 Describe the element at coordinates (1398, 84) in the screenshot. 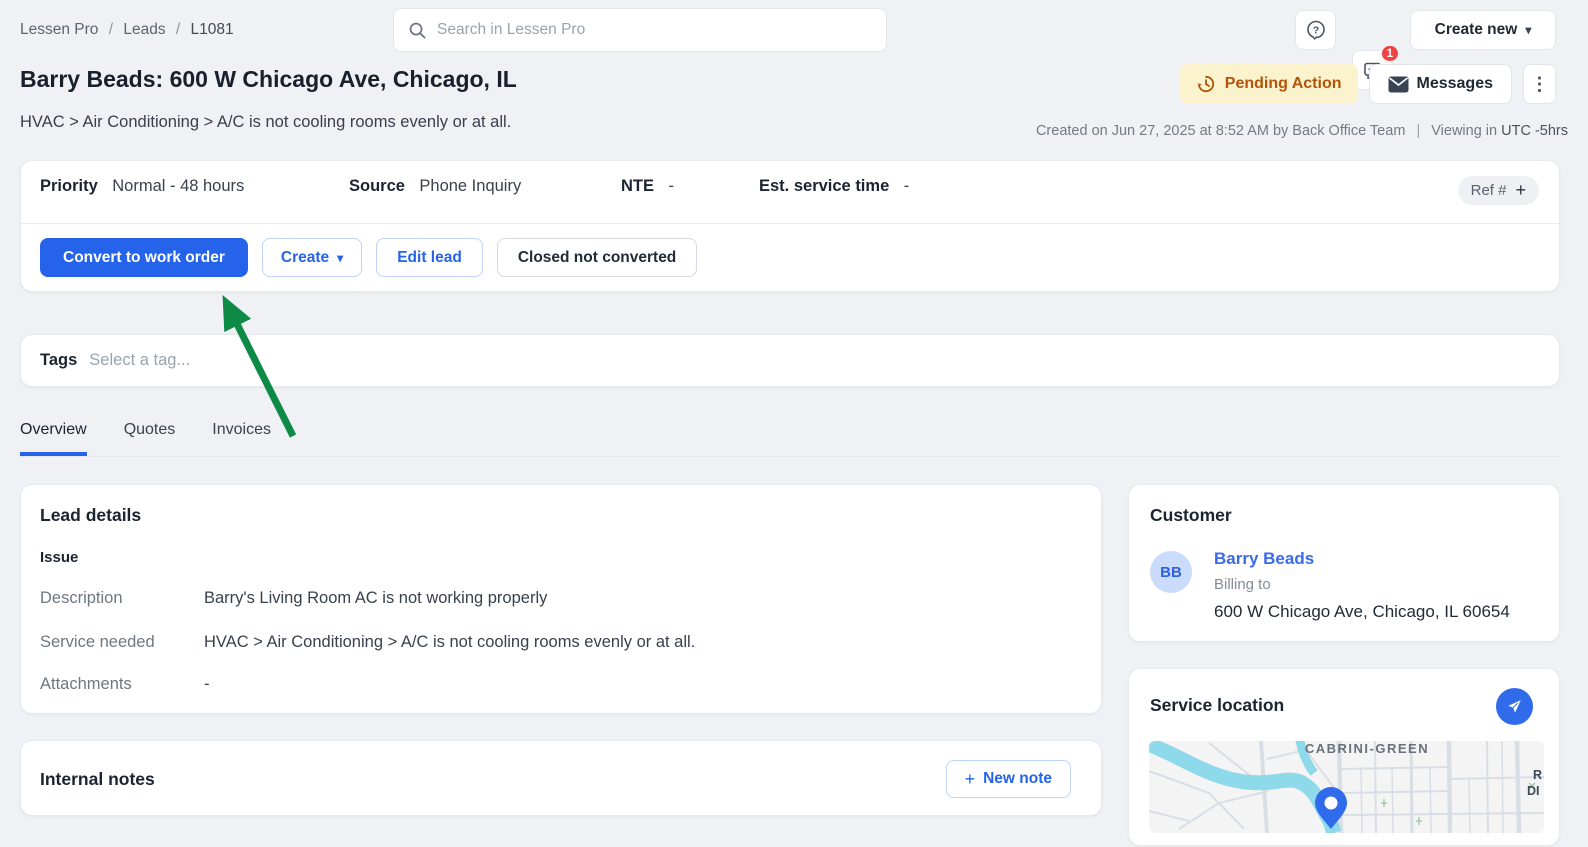

I see `envelope-icon` at that location.